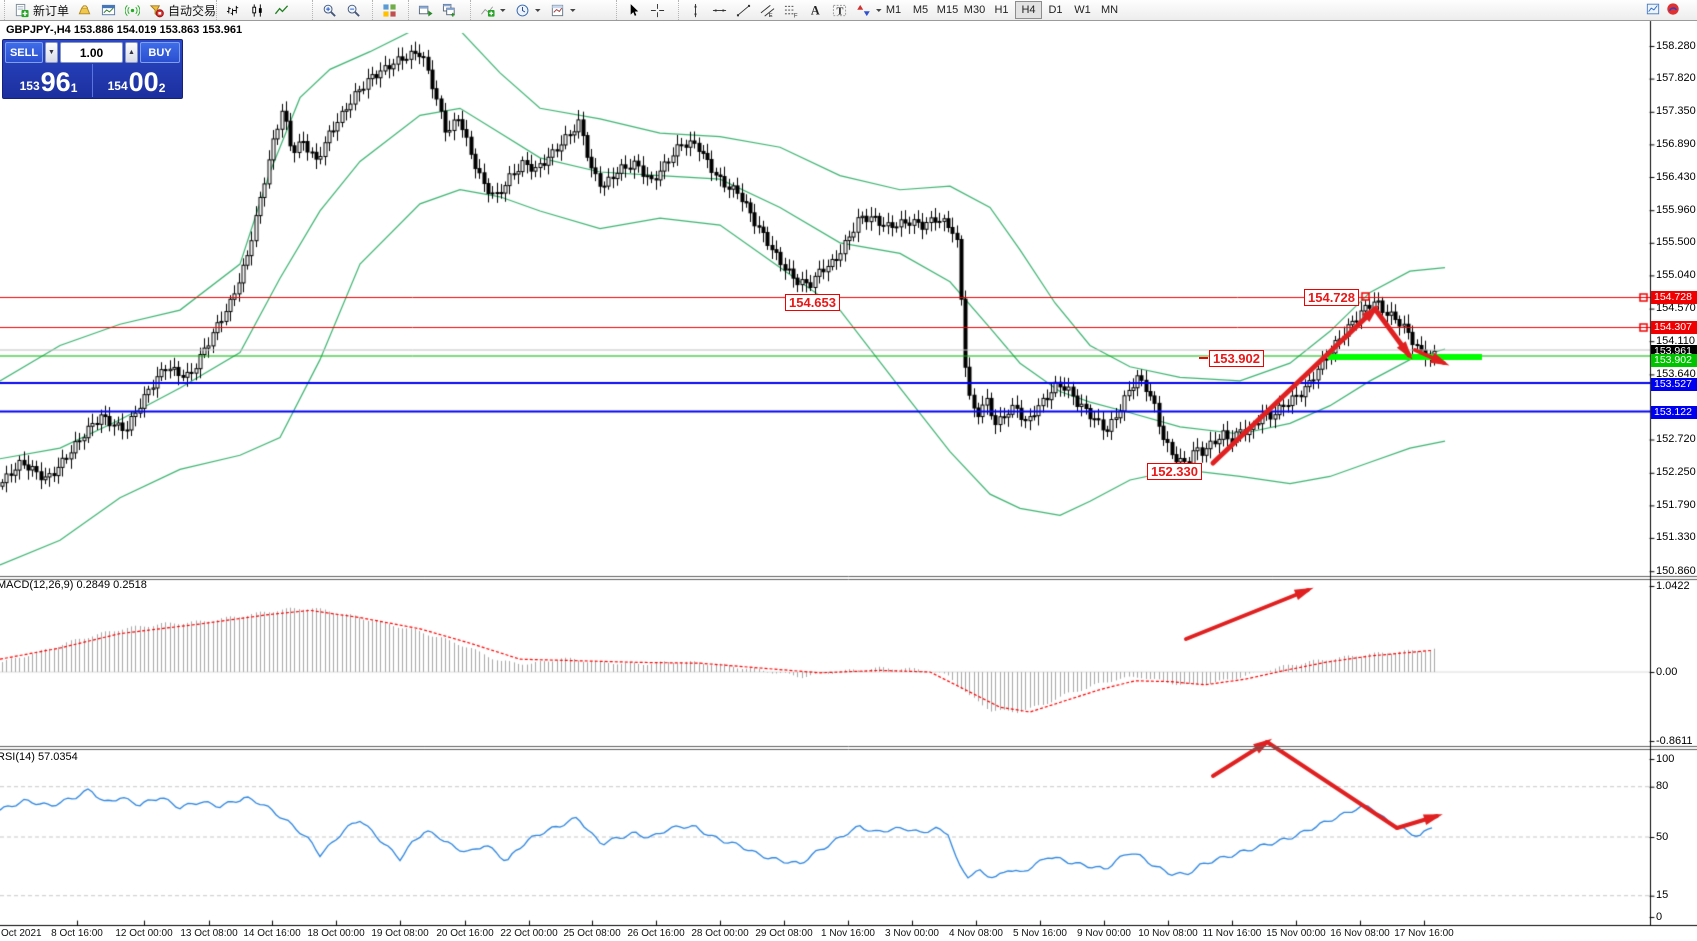 This screenshot has height=941, width=1697. What do you see at coordinates (767, 10) in the screenshot?
I see `channel-button: E` at bounding box center [767, 10].